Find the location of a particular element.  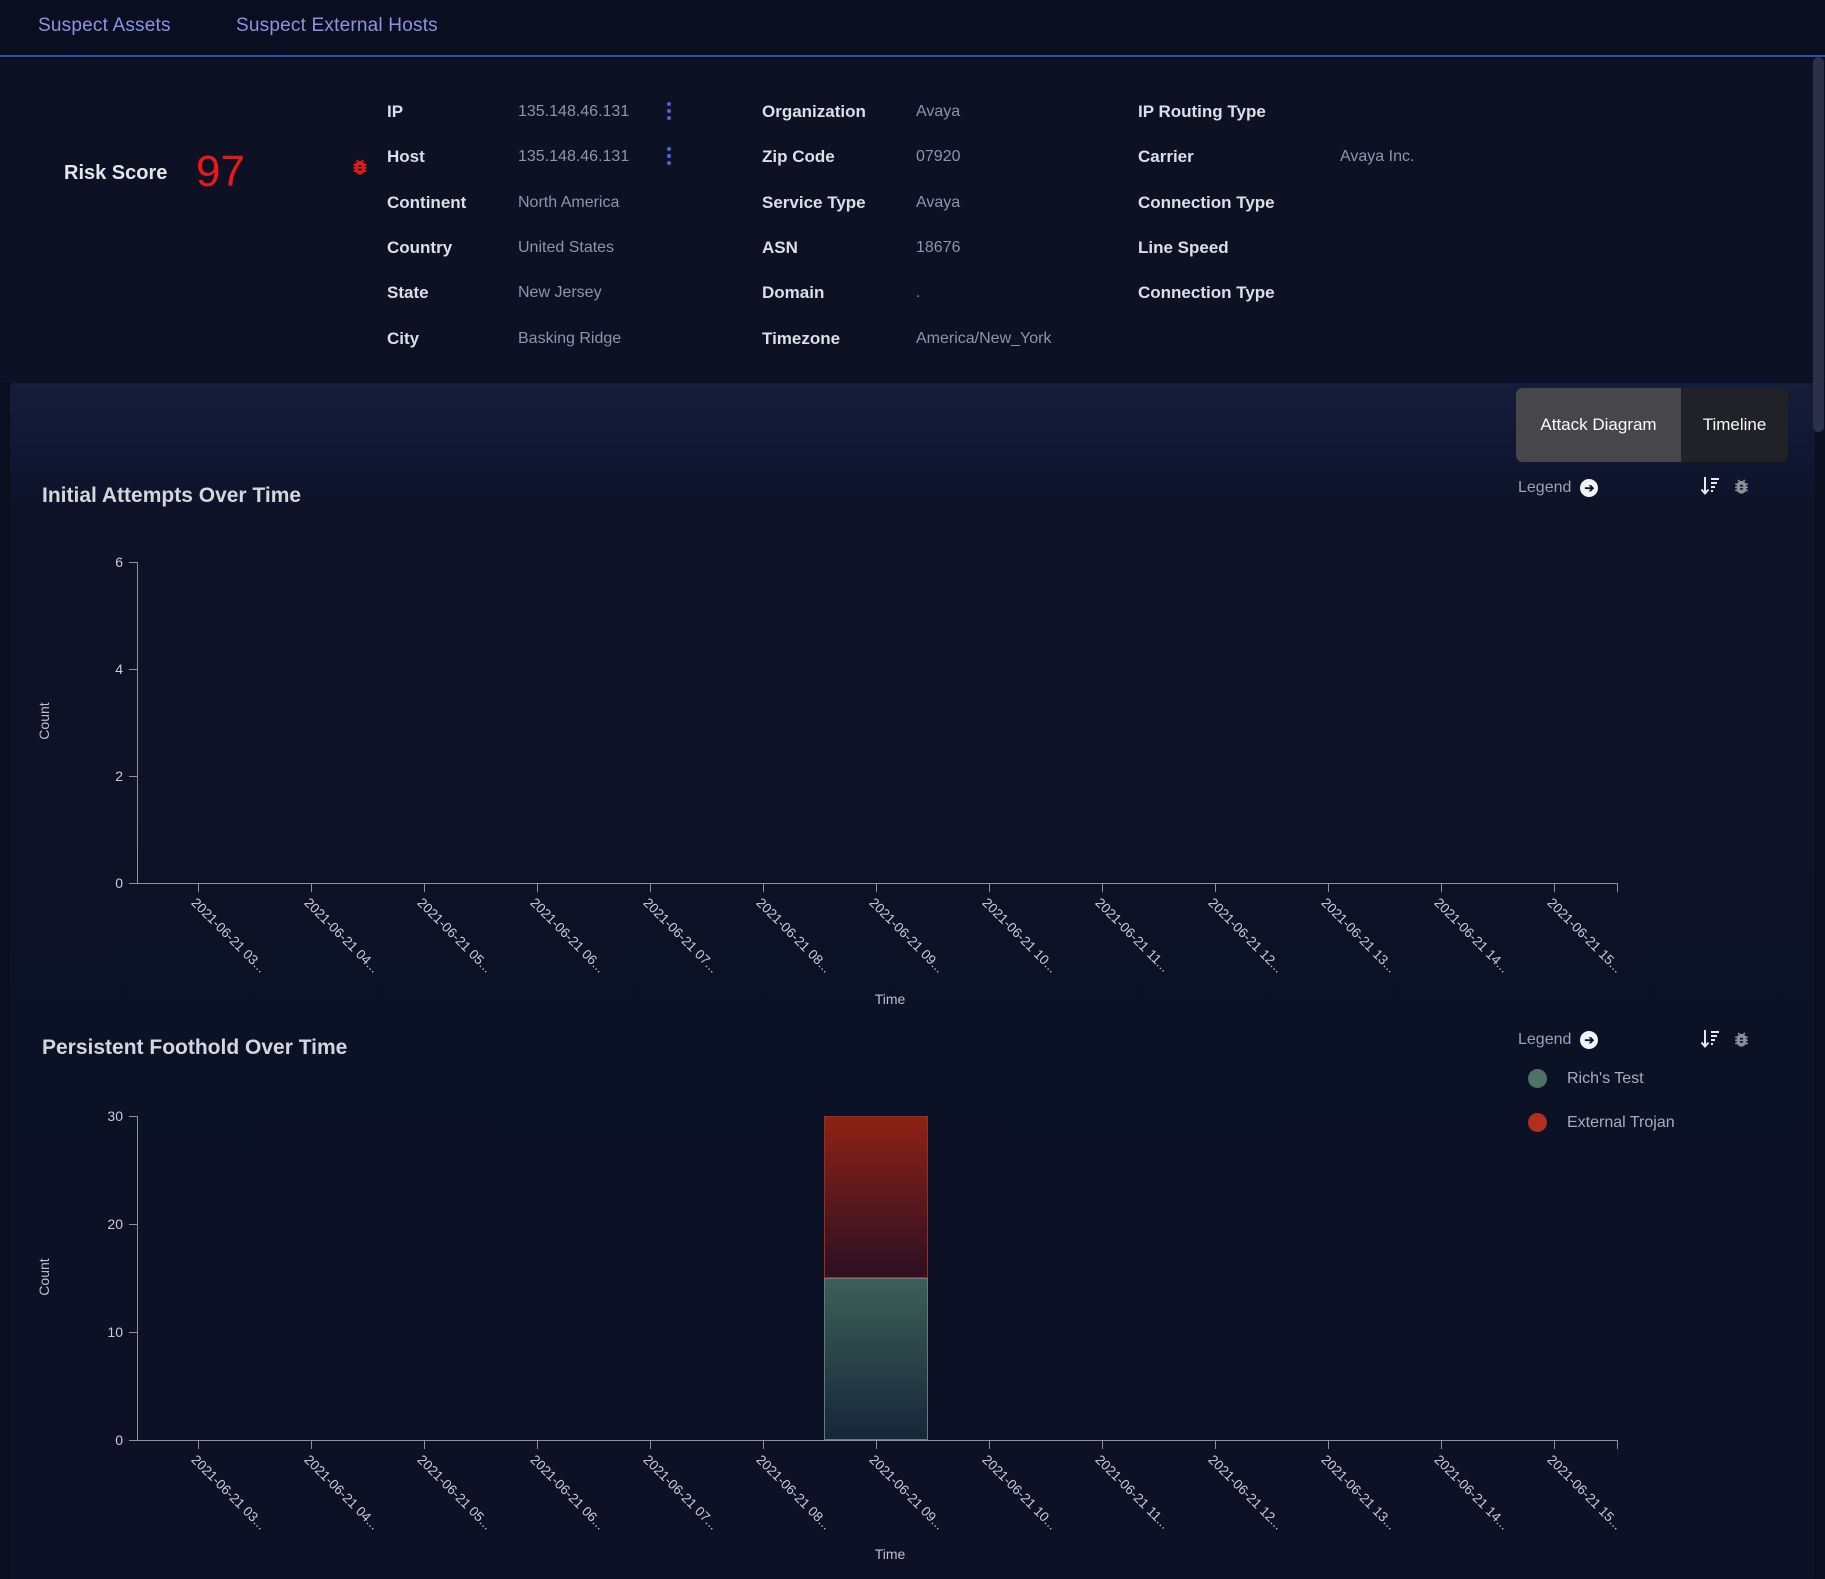

tab-suspect-assets: Suspect Assets is located at coordinates (104, 25).